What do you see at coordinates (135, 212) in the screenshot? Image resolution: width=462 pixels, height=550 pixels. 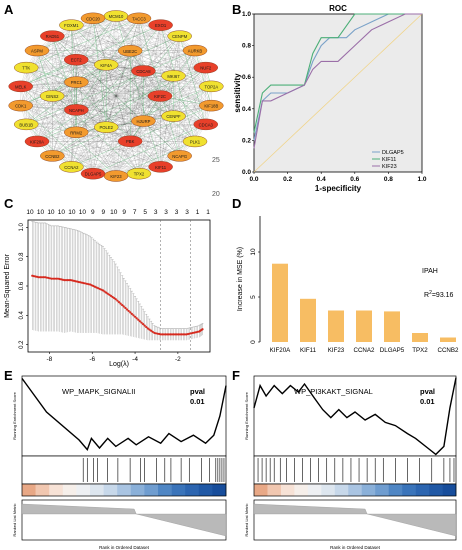 I see `lasso-count-label: 7` at bounding box center [135, 212].